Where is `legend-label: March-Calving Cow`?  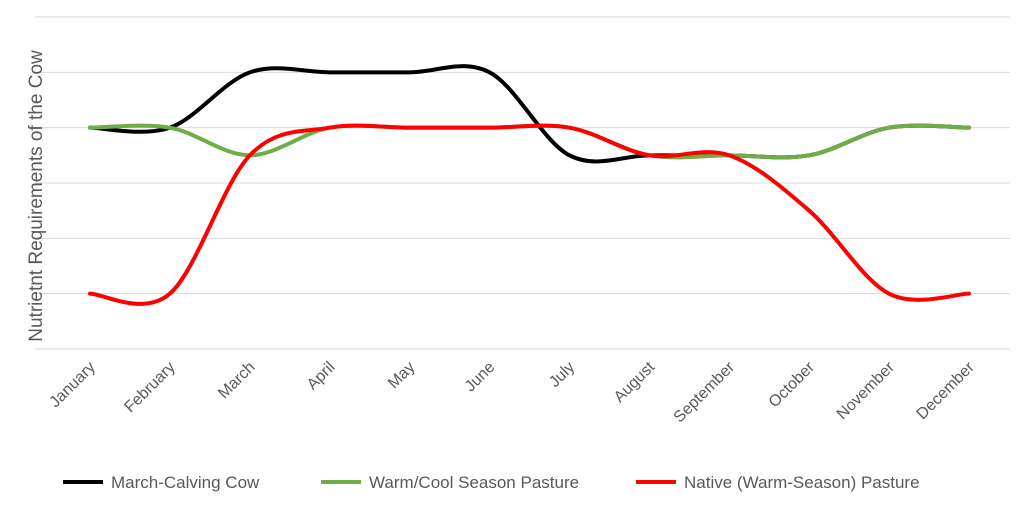 legend-label: March-Calving Cow is located at coordinates (185, 482).